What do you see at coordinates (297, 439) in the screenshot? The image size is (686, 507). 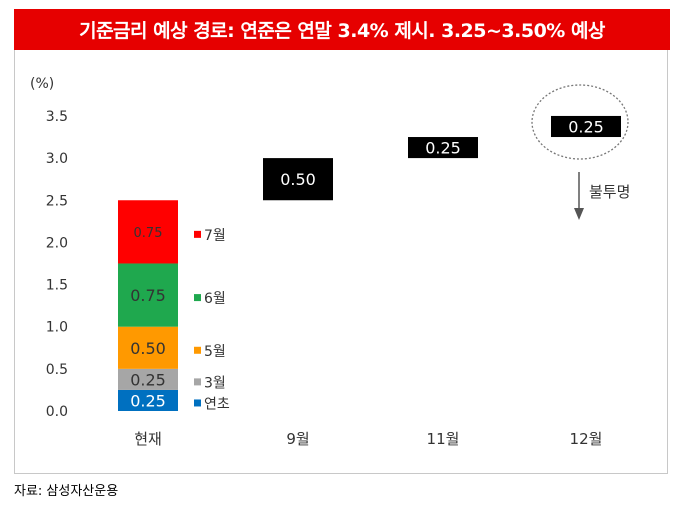 I see `x-category-label: 9월` at bounding box center [297, 439].